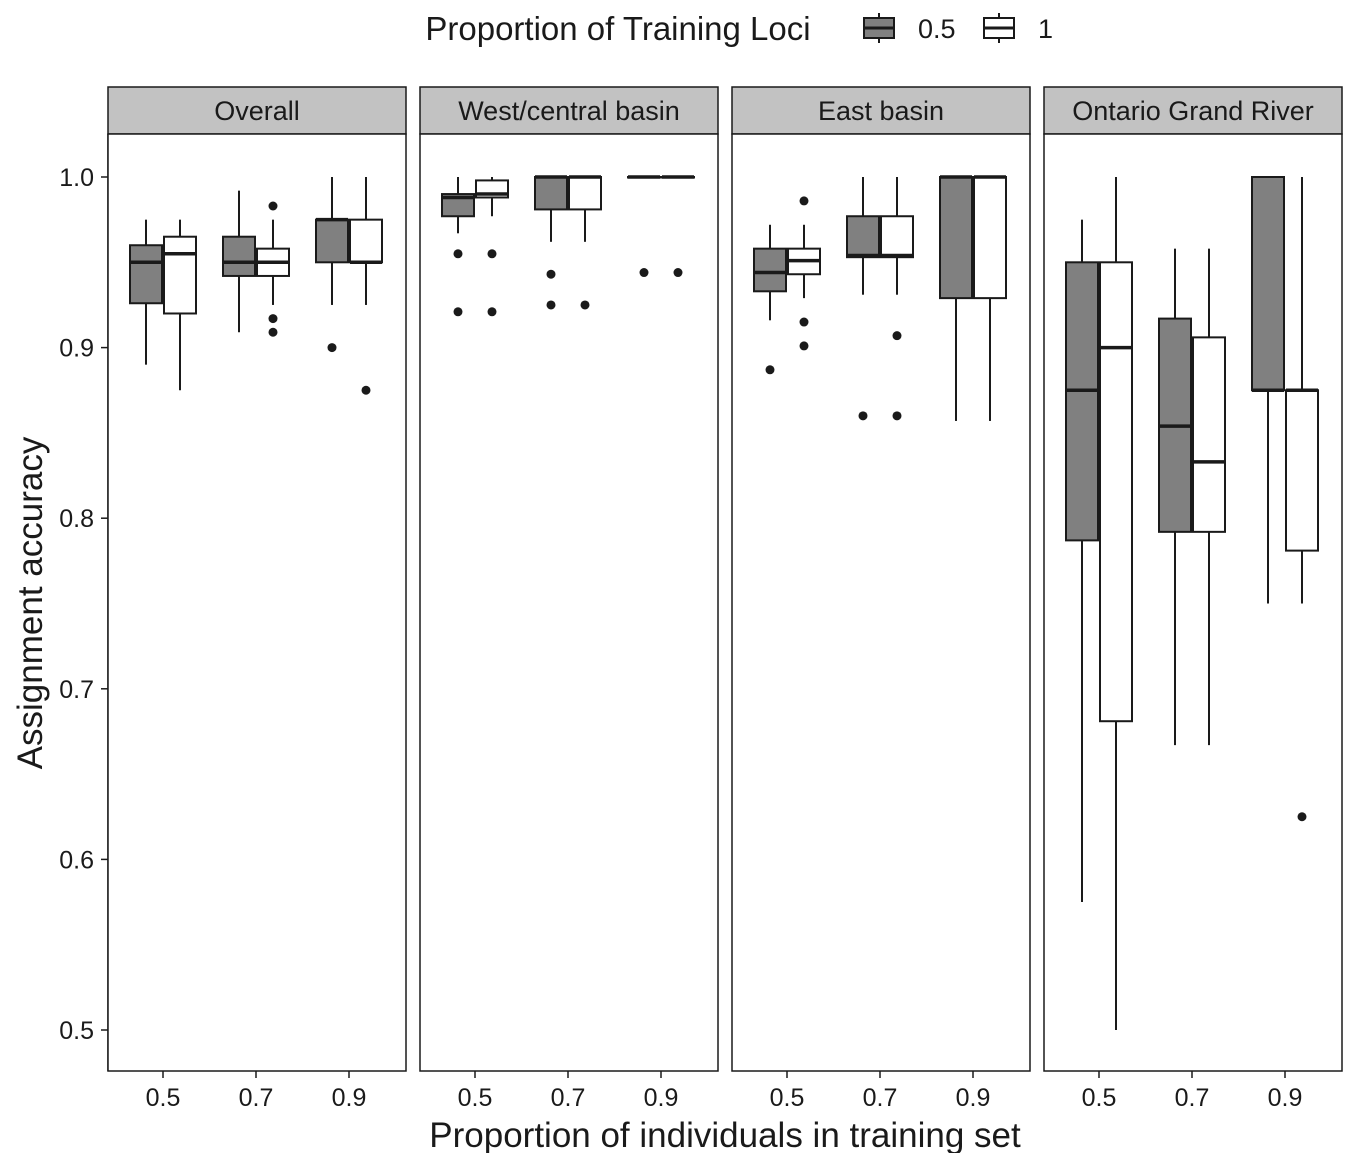 The width and height of the screenshot is (1346, 1153). What do you see at coordinates (879, 28) in the screenshot?
I see `legend-key-0.5` at bounding box center [879, 28].